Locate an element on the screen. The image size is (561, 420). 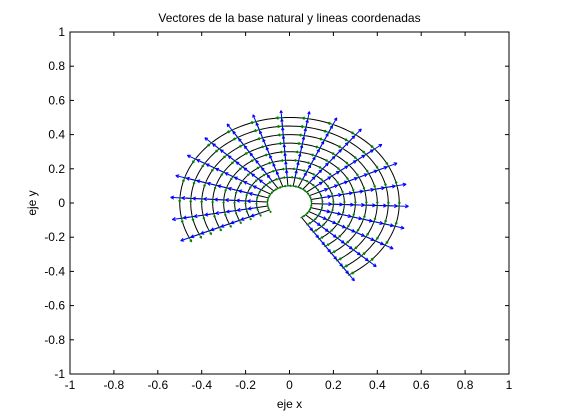
x-tick-label: 0.2 is located at coordinates (333, 385).